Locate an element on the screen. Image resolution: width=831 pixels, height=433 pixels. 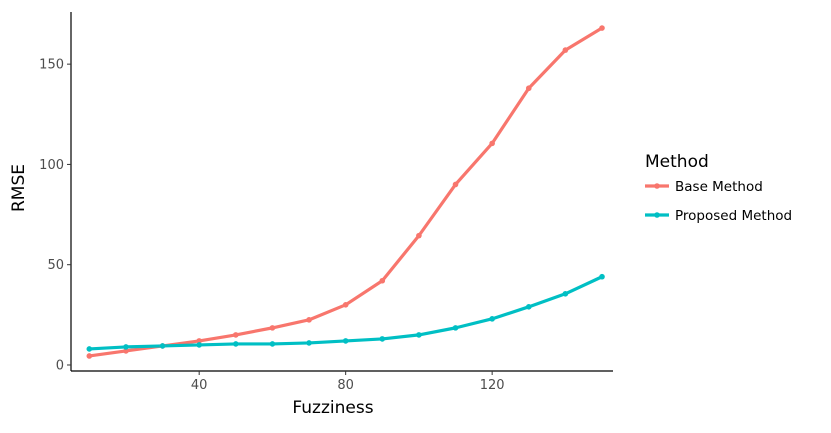
series-line-proposed-method is located at coordinates (345, 313).